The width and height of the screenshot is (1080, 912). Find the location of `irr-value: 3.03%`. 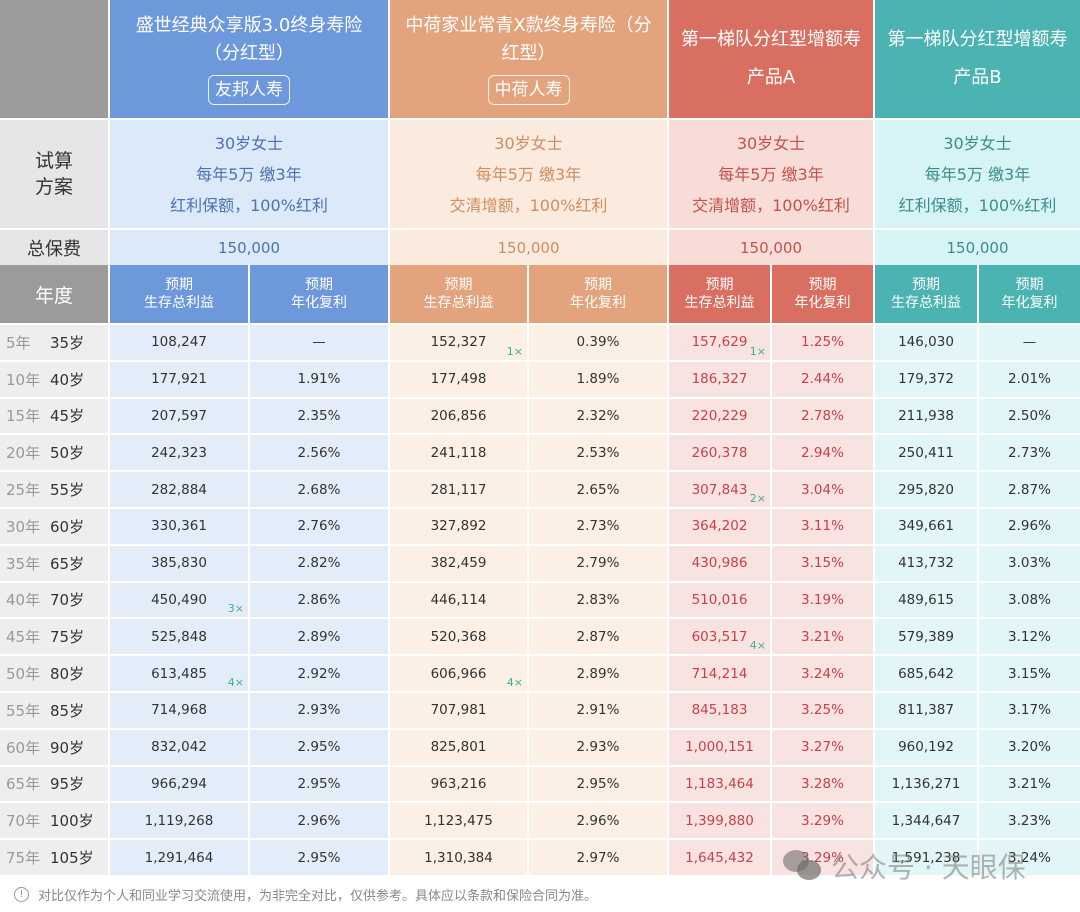

irr-value: 3.03% is located at coordinates (1028, 563).